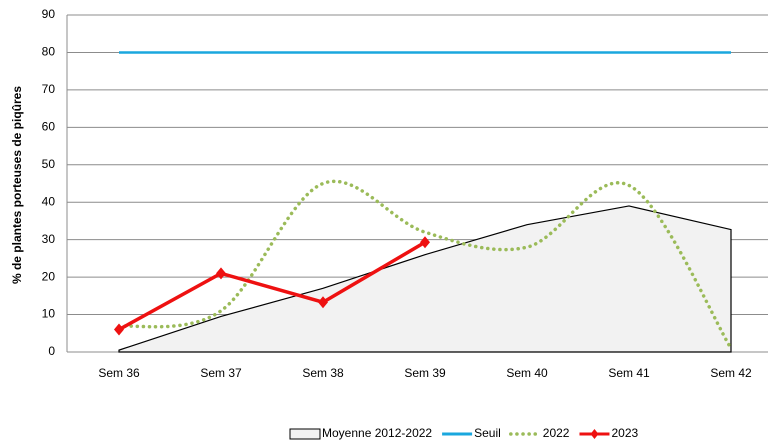  What do you see at coordinates (527, 373) in the screenshot?
I see `x-tick-label: Sem 40` at bounding box center [527, 373].